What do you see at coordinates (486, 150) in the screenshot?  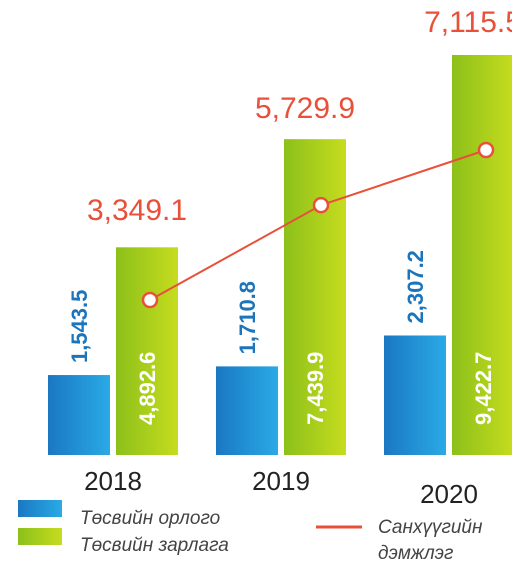 I see `support-point-2020` at bounding box center [486, 150].